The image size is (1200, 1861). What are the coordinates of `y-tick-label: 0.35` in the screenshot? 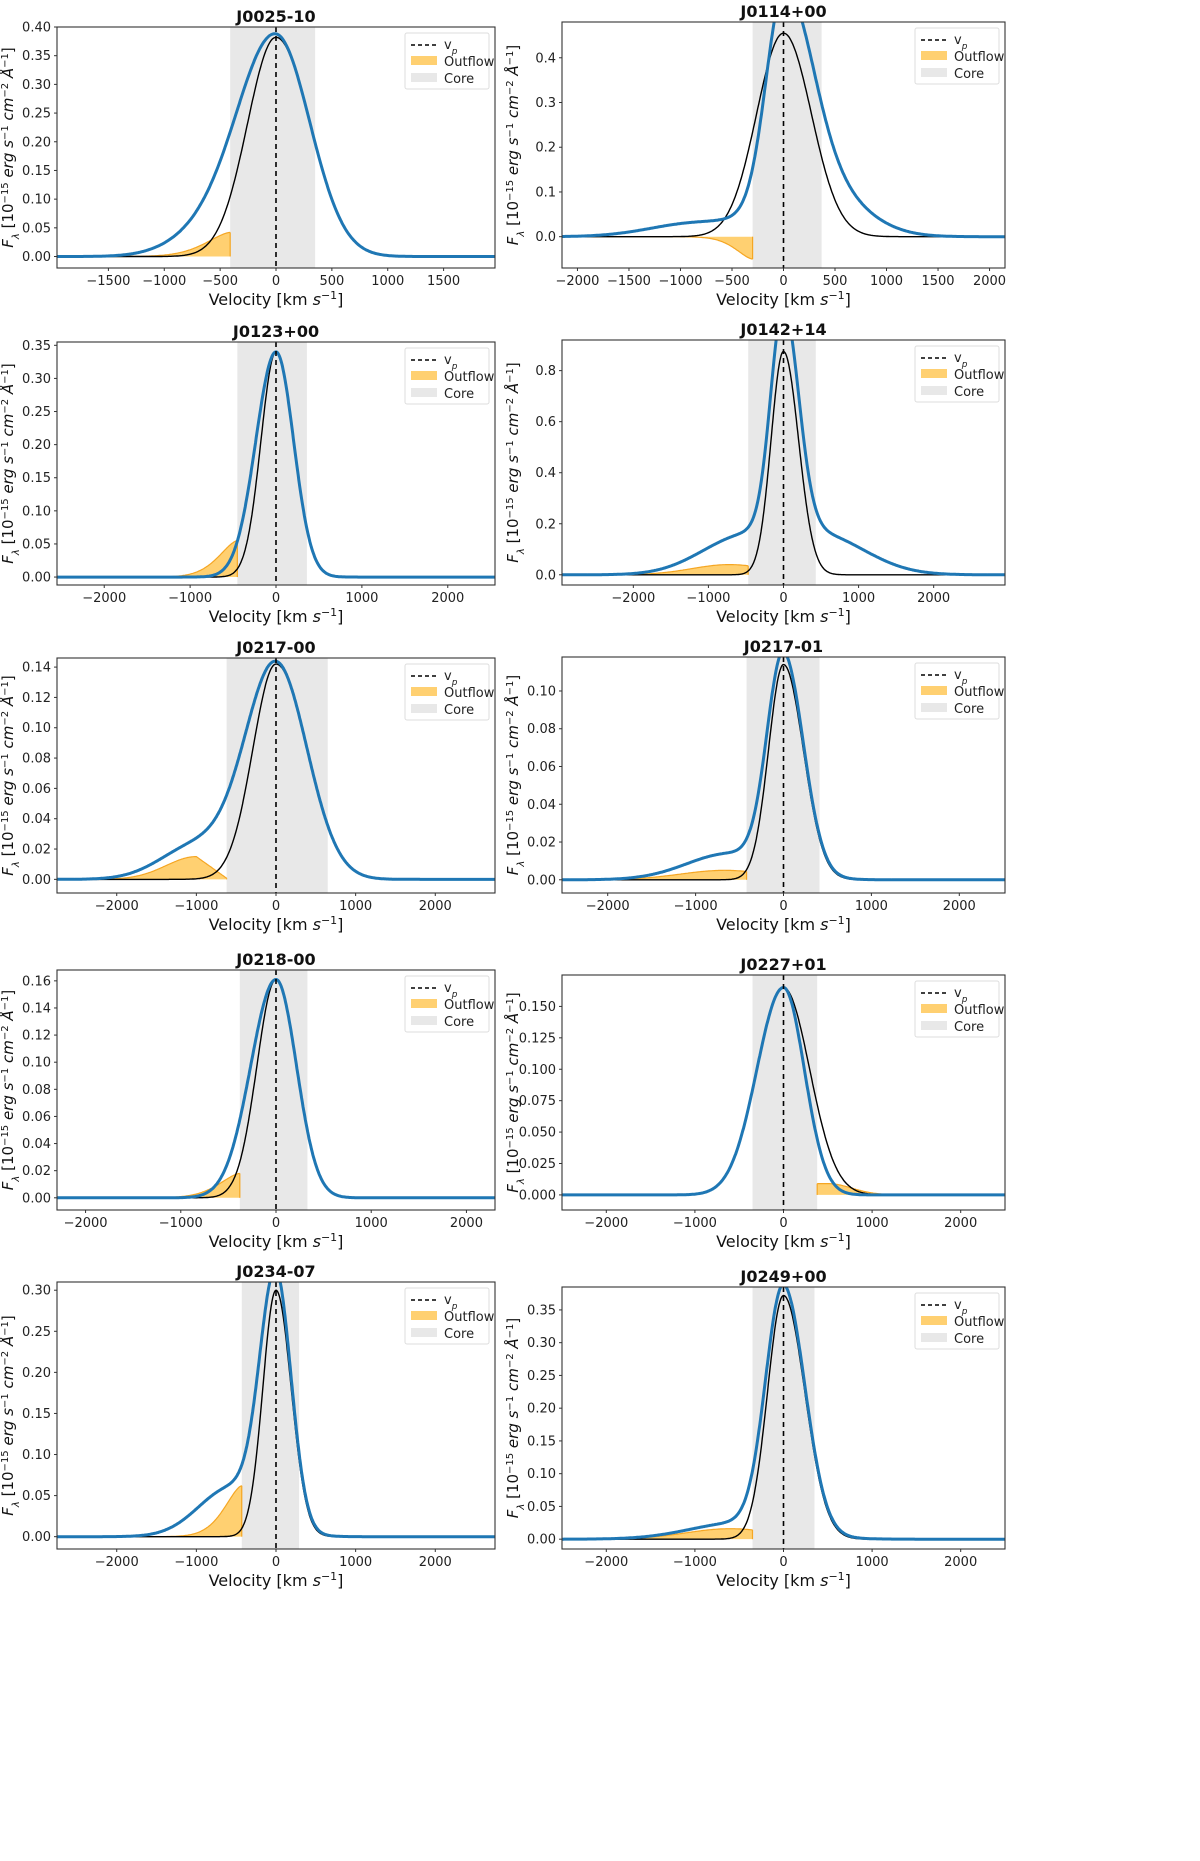 It's located at (36, 56).